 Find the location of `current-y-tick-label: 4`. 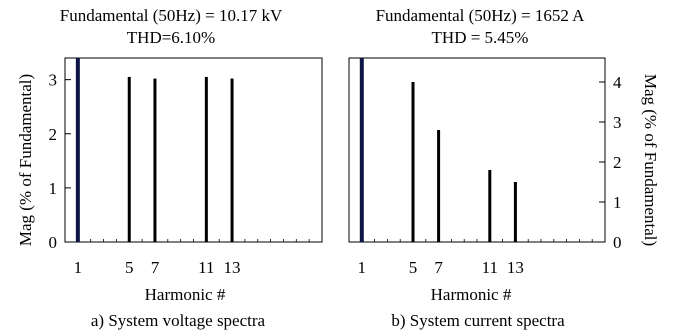

current-y-tick-label: 4 is located at coordinates (617, 82).